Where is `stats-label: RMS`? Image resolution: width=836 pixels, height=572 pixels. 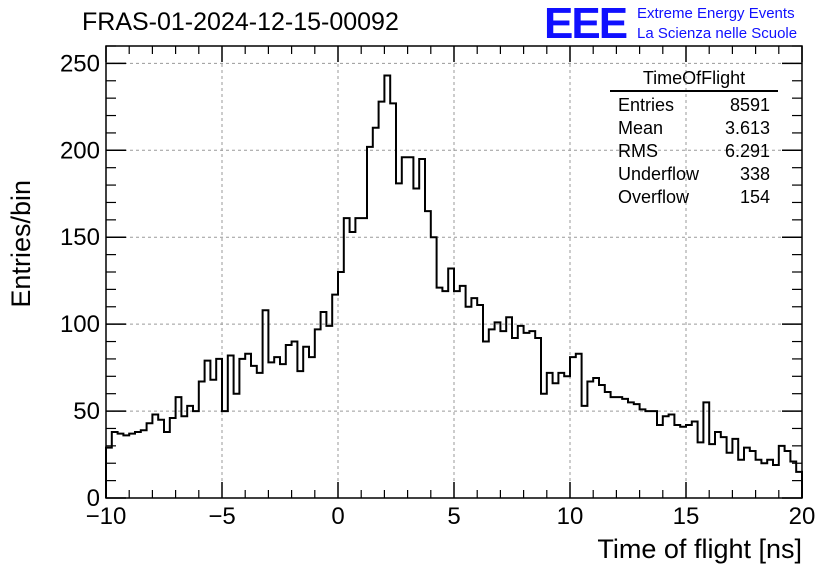 stats-label: RMS is located at coordinates (638, 151).